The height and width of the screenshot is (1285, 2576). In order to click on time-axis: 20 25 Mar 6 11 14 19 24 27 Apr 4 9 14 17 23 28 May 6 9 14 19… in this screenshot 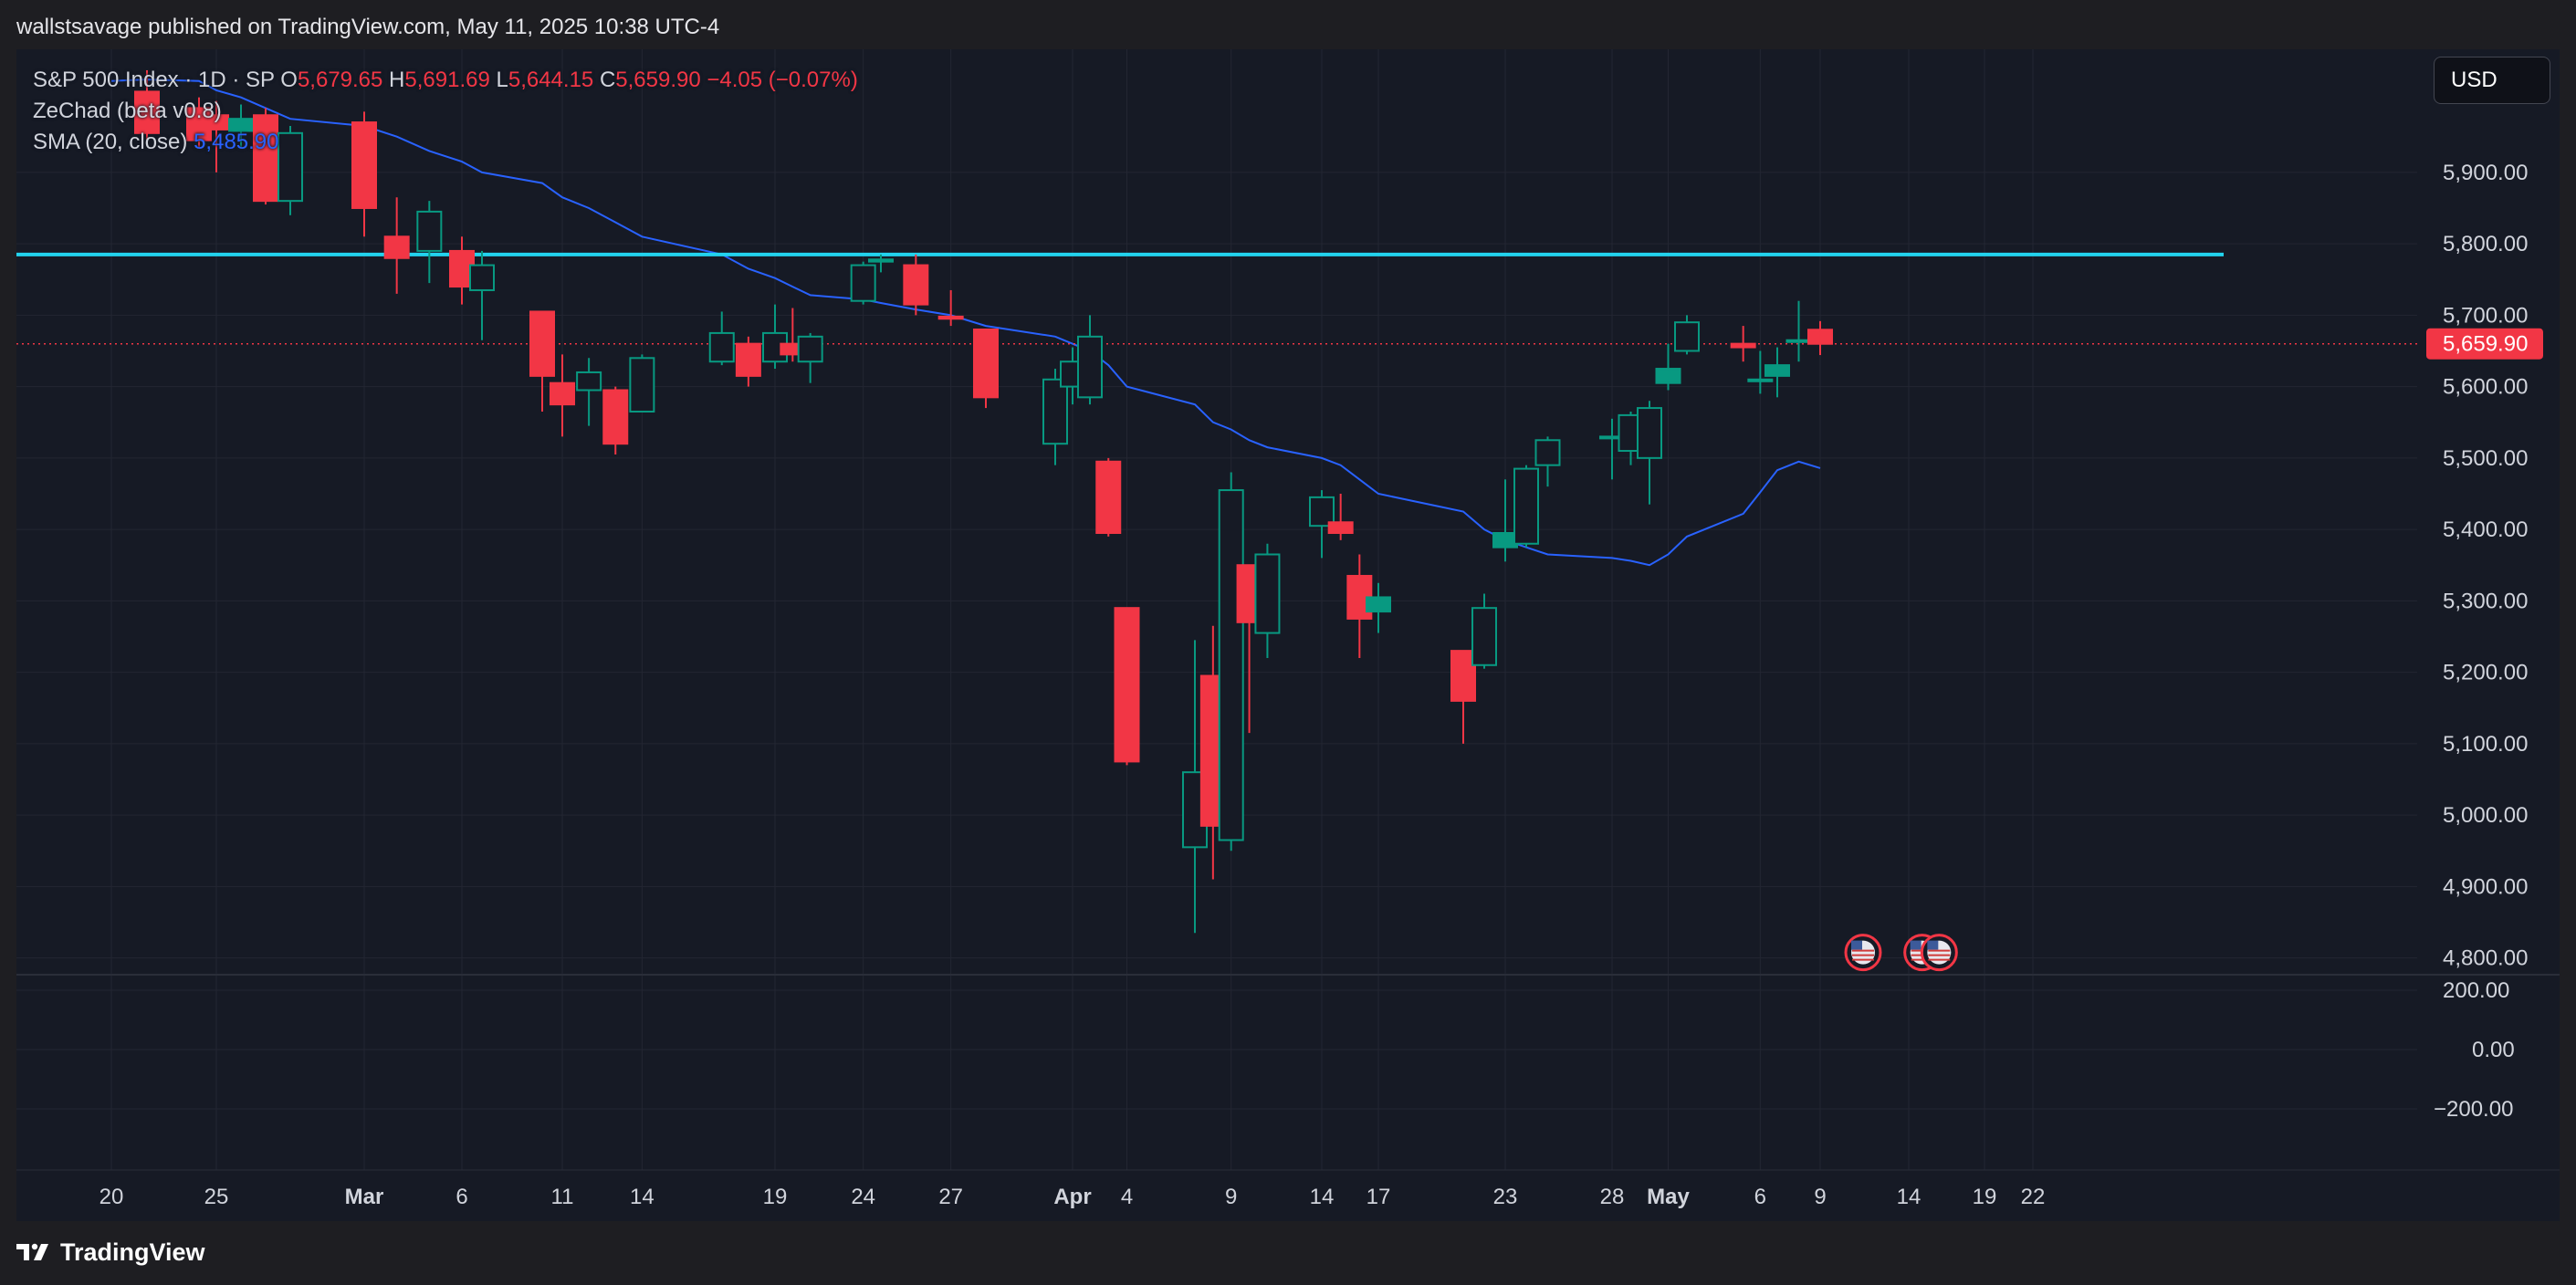, I will do `click(1288, 1189)`.